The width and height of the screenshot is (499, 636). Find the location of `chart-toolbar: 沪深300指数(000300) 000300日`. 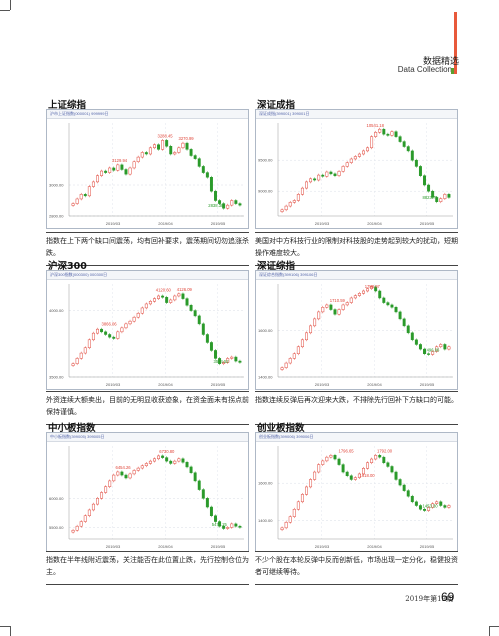

chart-toolbar: 沪深300指数(000300) 000300日 is located at coordinates (147, 275).